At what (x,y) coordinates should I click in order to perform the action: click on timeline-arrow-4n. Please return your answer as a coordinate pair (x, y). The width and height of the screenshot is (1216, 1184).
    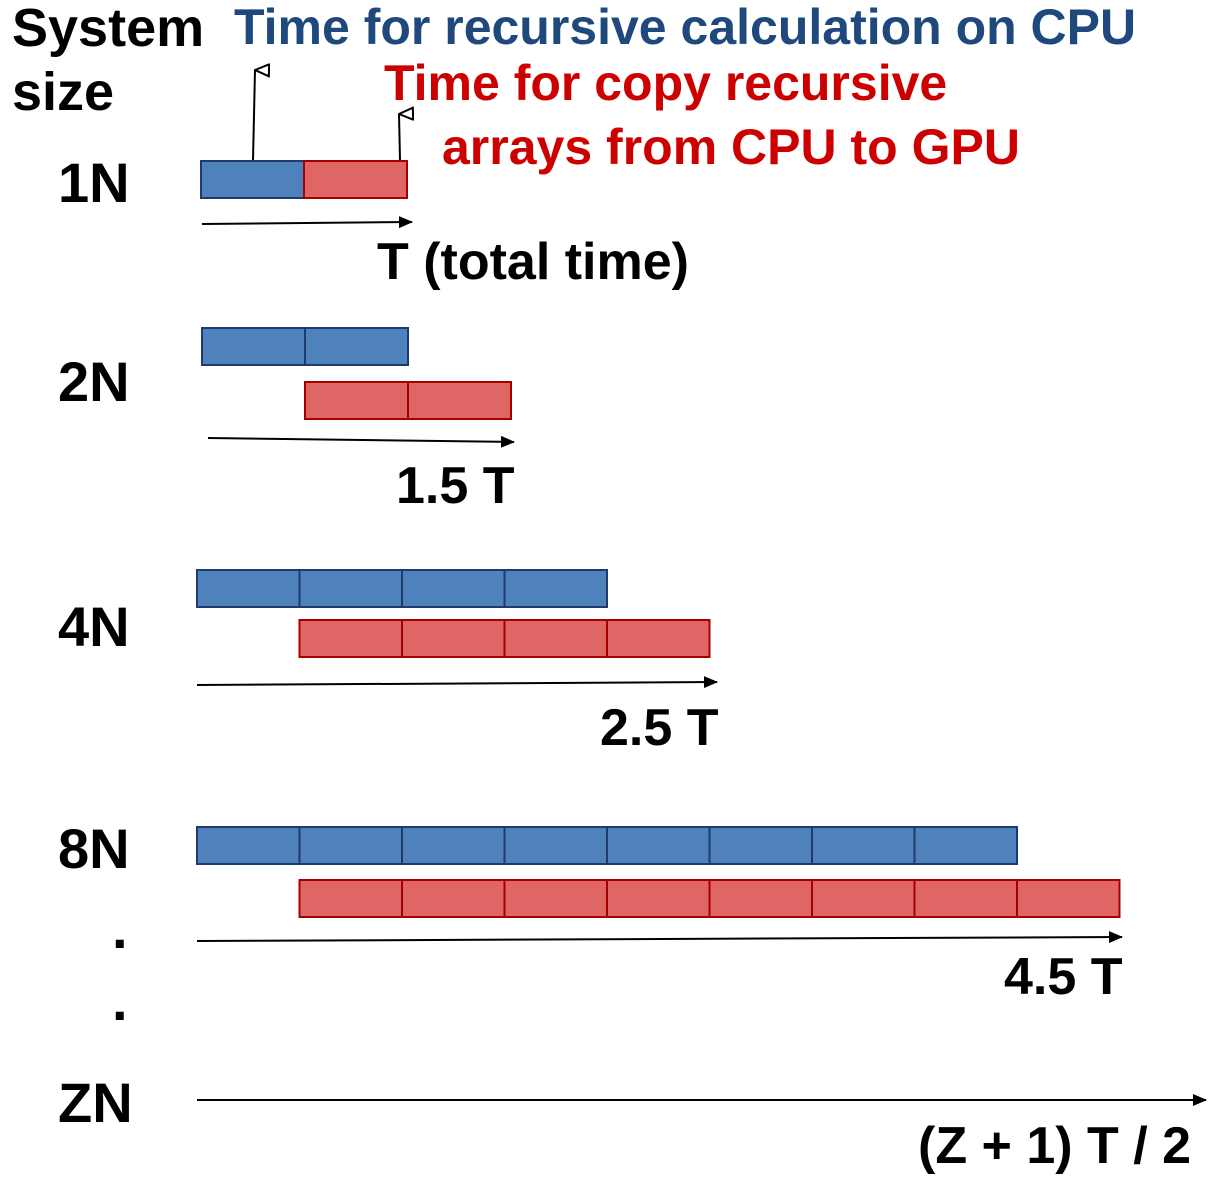
    Looking at the image, I should click on (457, 682).